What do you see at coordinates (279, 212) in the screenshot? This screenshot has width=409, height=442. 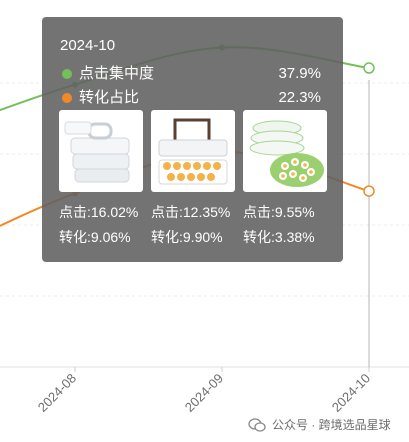 I see `product-3-click: 点击:9.55%` at bounding box center [279, 212].